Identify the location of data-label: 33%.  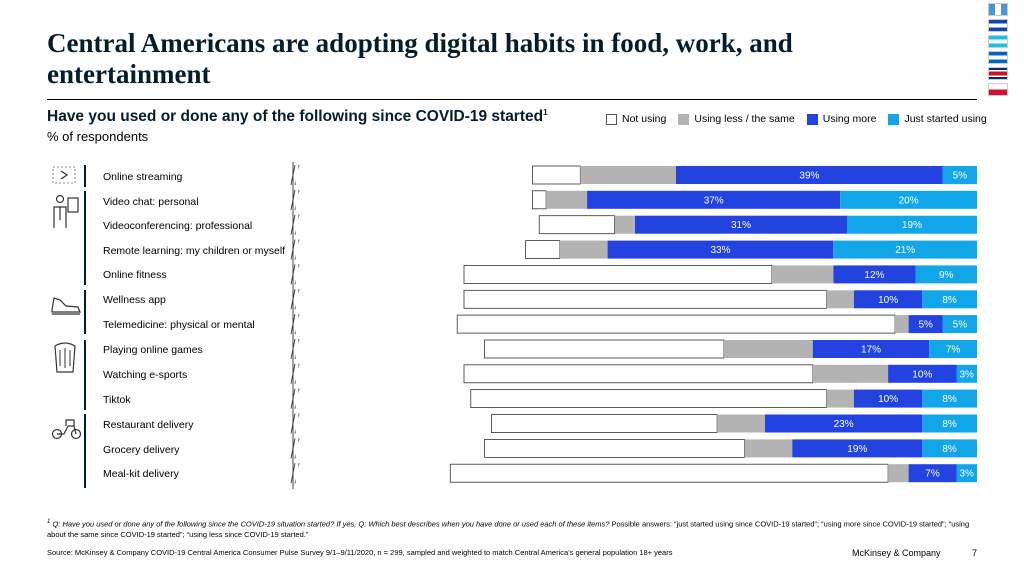
(720, 250).